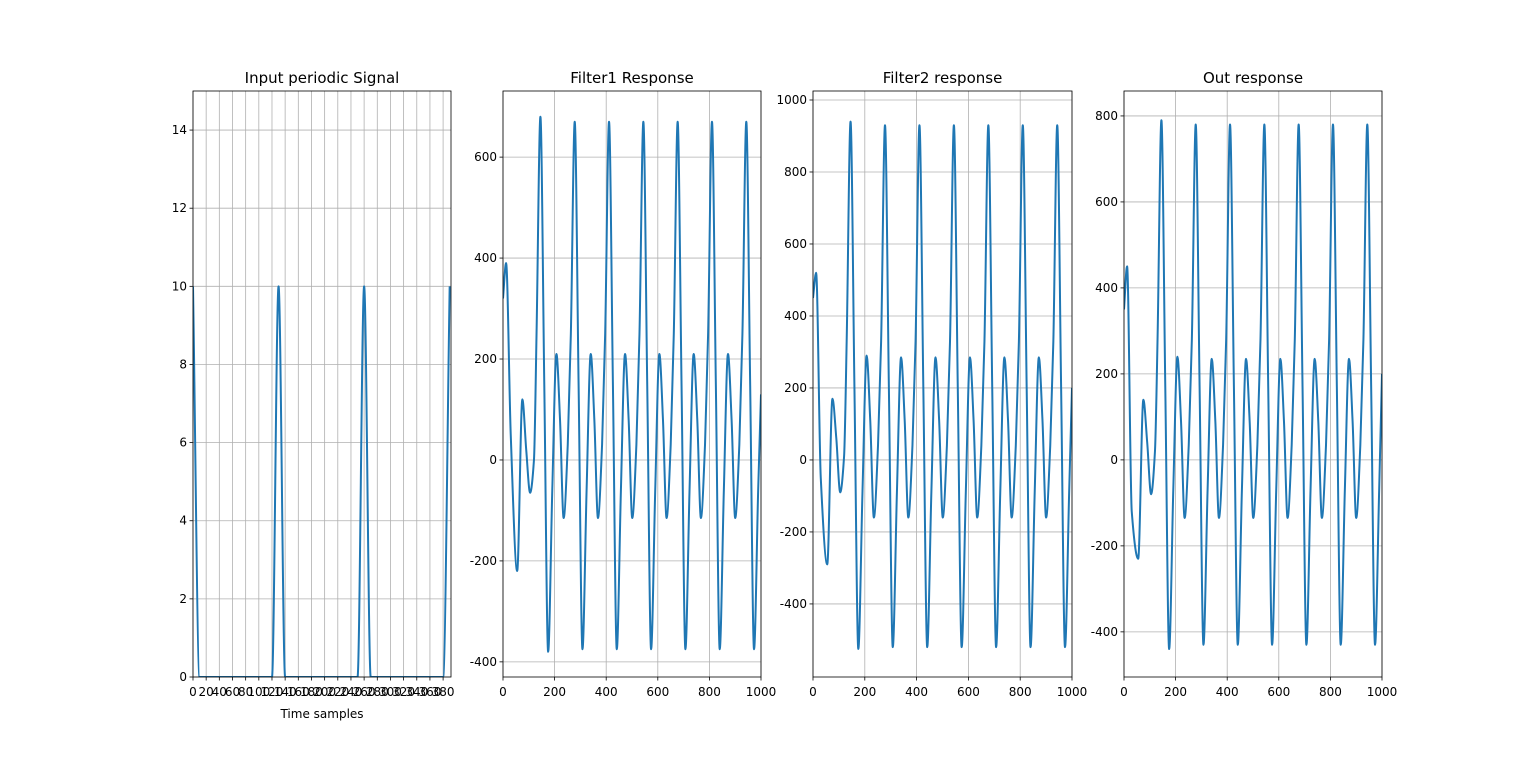  Describe the element at coordinates (183, 521) in the screenshot. I see `y-tick-label: 4` at that location.